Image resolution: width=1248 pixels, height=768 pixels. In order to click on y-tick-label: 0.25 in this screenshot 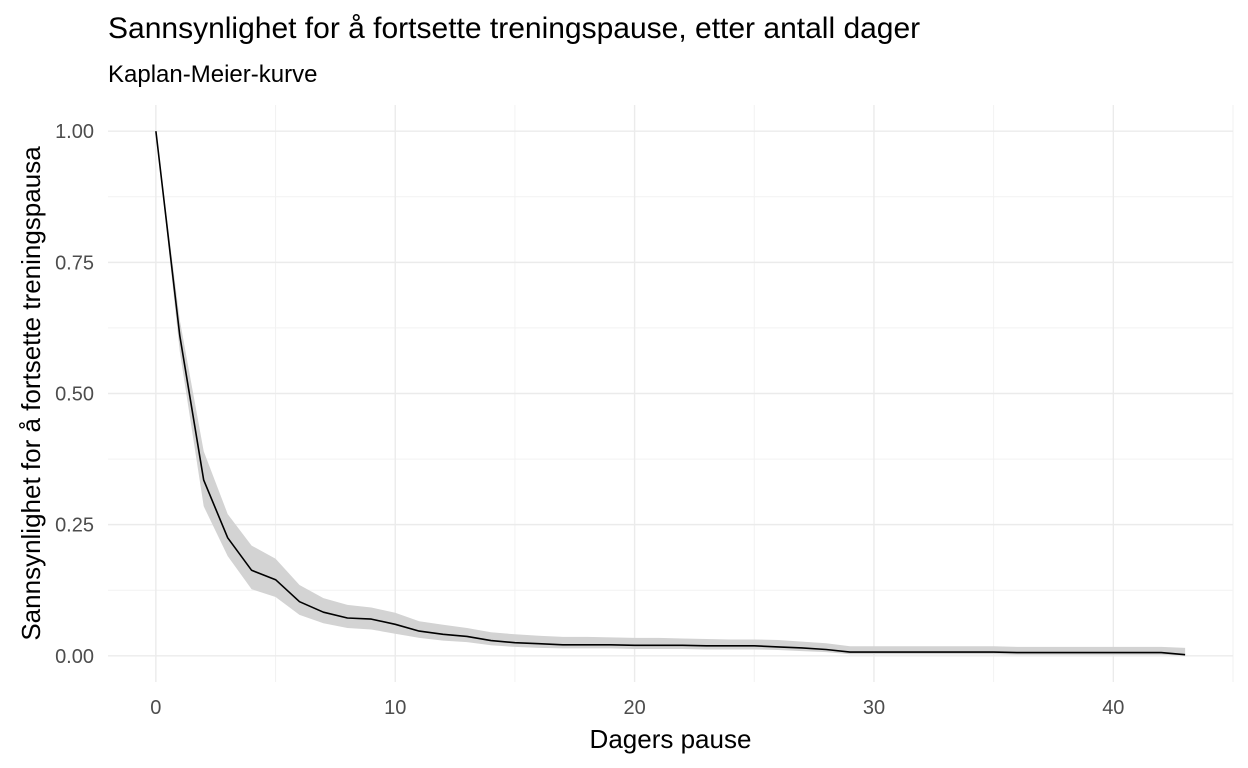, I will do `click(74, 526)`.